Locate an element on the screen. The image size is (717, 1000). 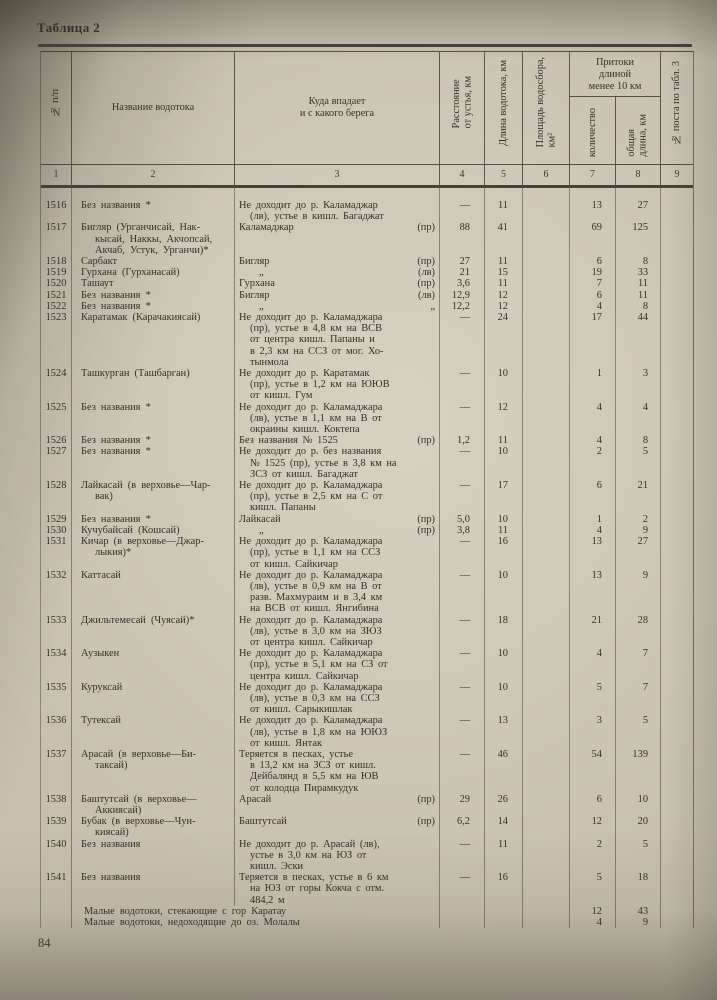
table-row: 1522 Без названия * „ „ 12,2 12 4 8 is located at coordinates (367, 306).